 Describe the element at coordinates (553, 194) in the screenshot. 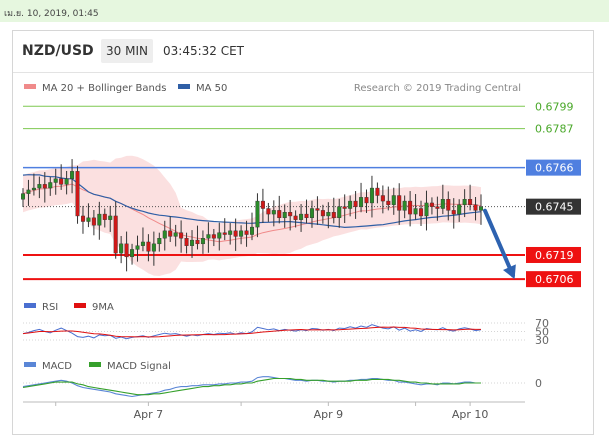

I see `price-level-labels: 0.6799 0.6787 0.6766 0.6745 0.6719 0.6706` at that location.